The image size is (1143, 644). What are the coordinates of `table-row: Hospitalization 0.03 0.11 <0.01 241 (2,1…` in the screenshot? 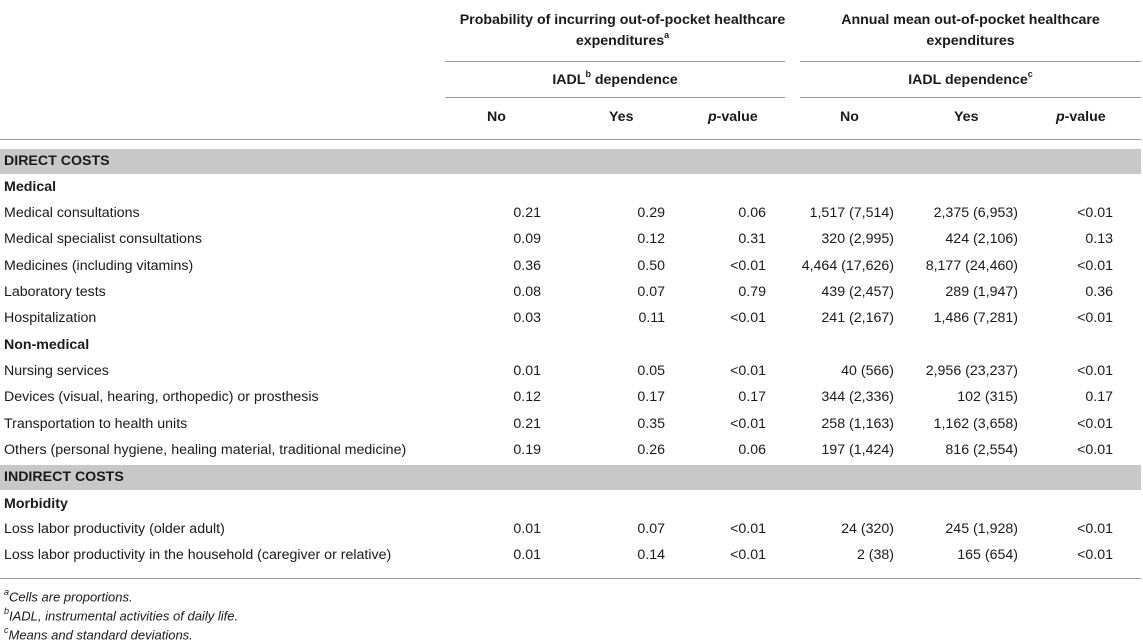 It's located at (570, 319).